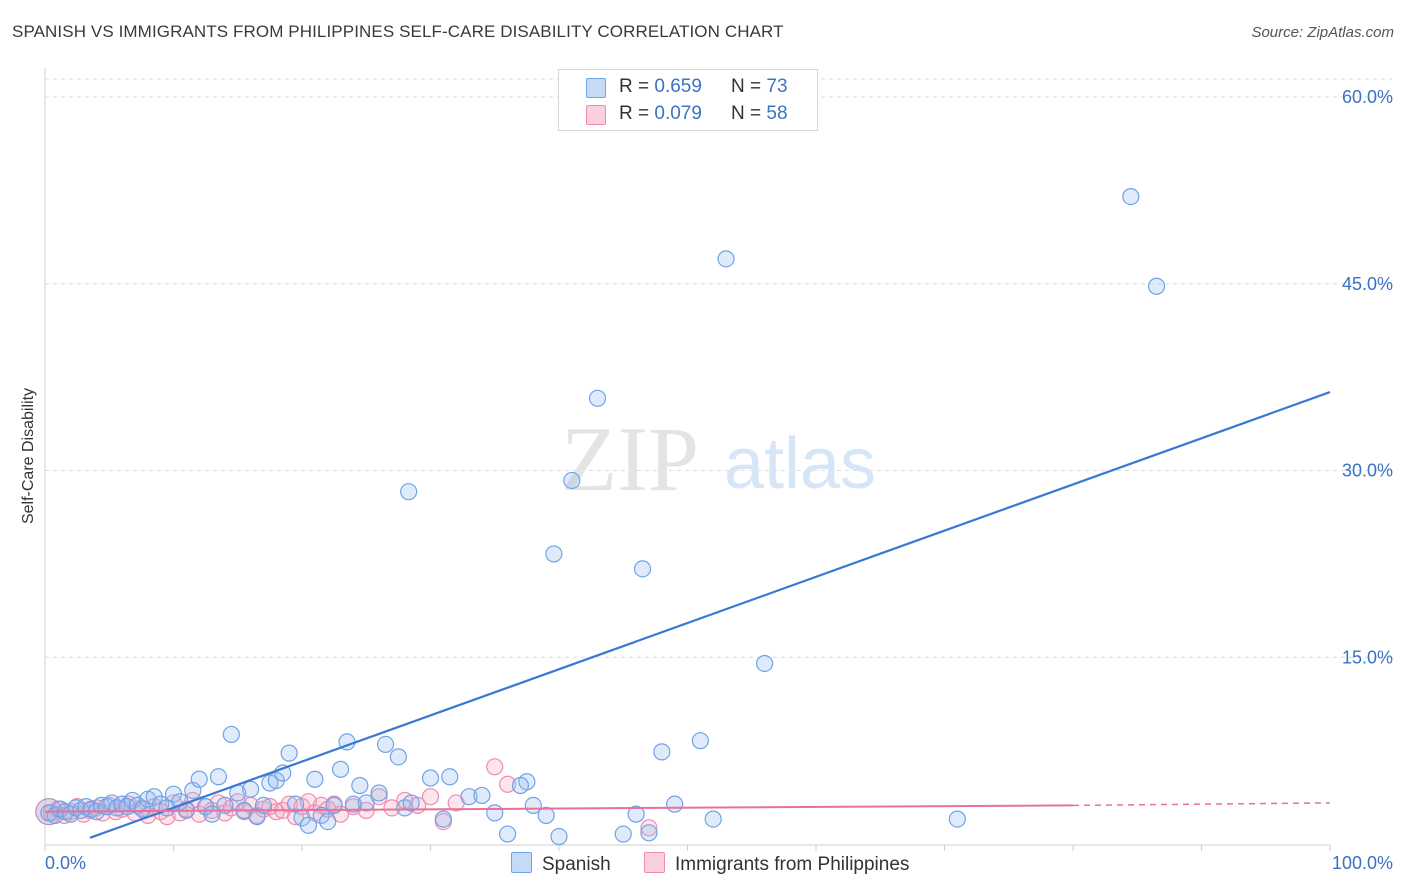  Describe the element at coordinates (576, 864) in the screenshot. I see `bottom-spanish-label: Spanish` at that location.